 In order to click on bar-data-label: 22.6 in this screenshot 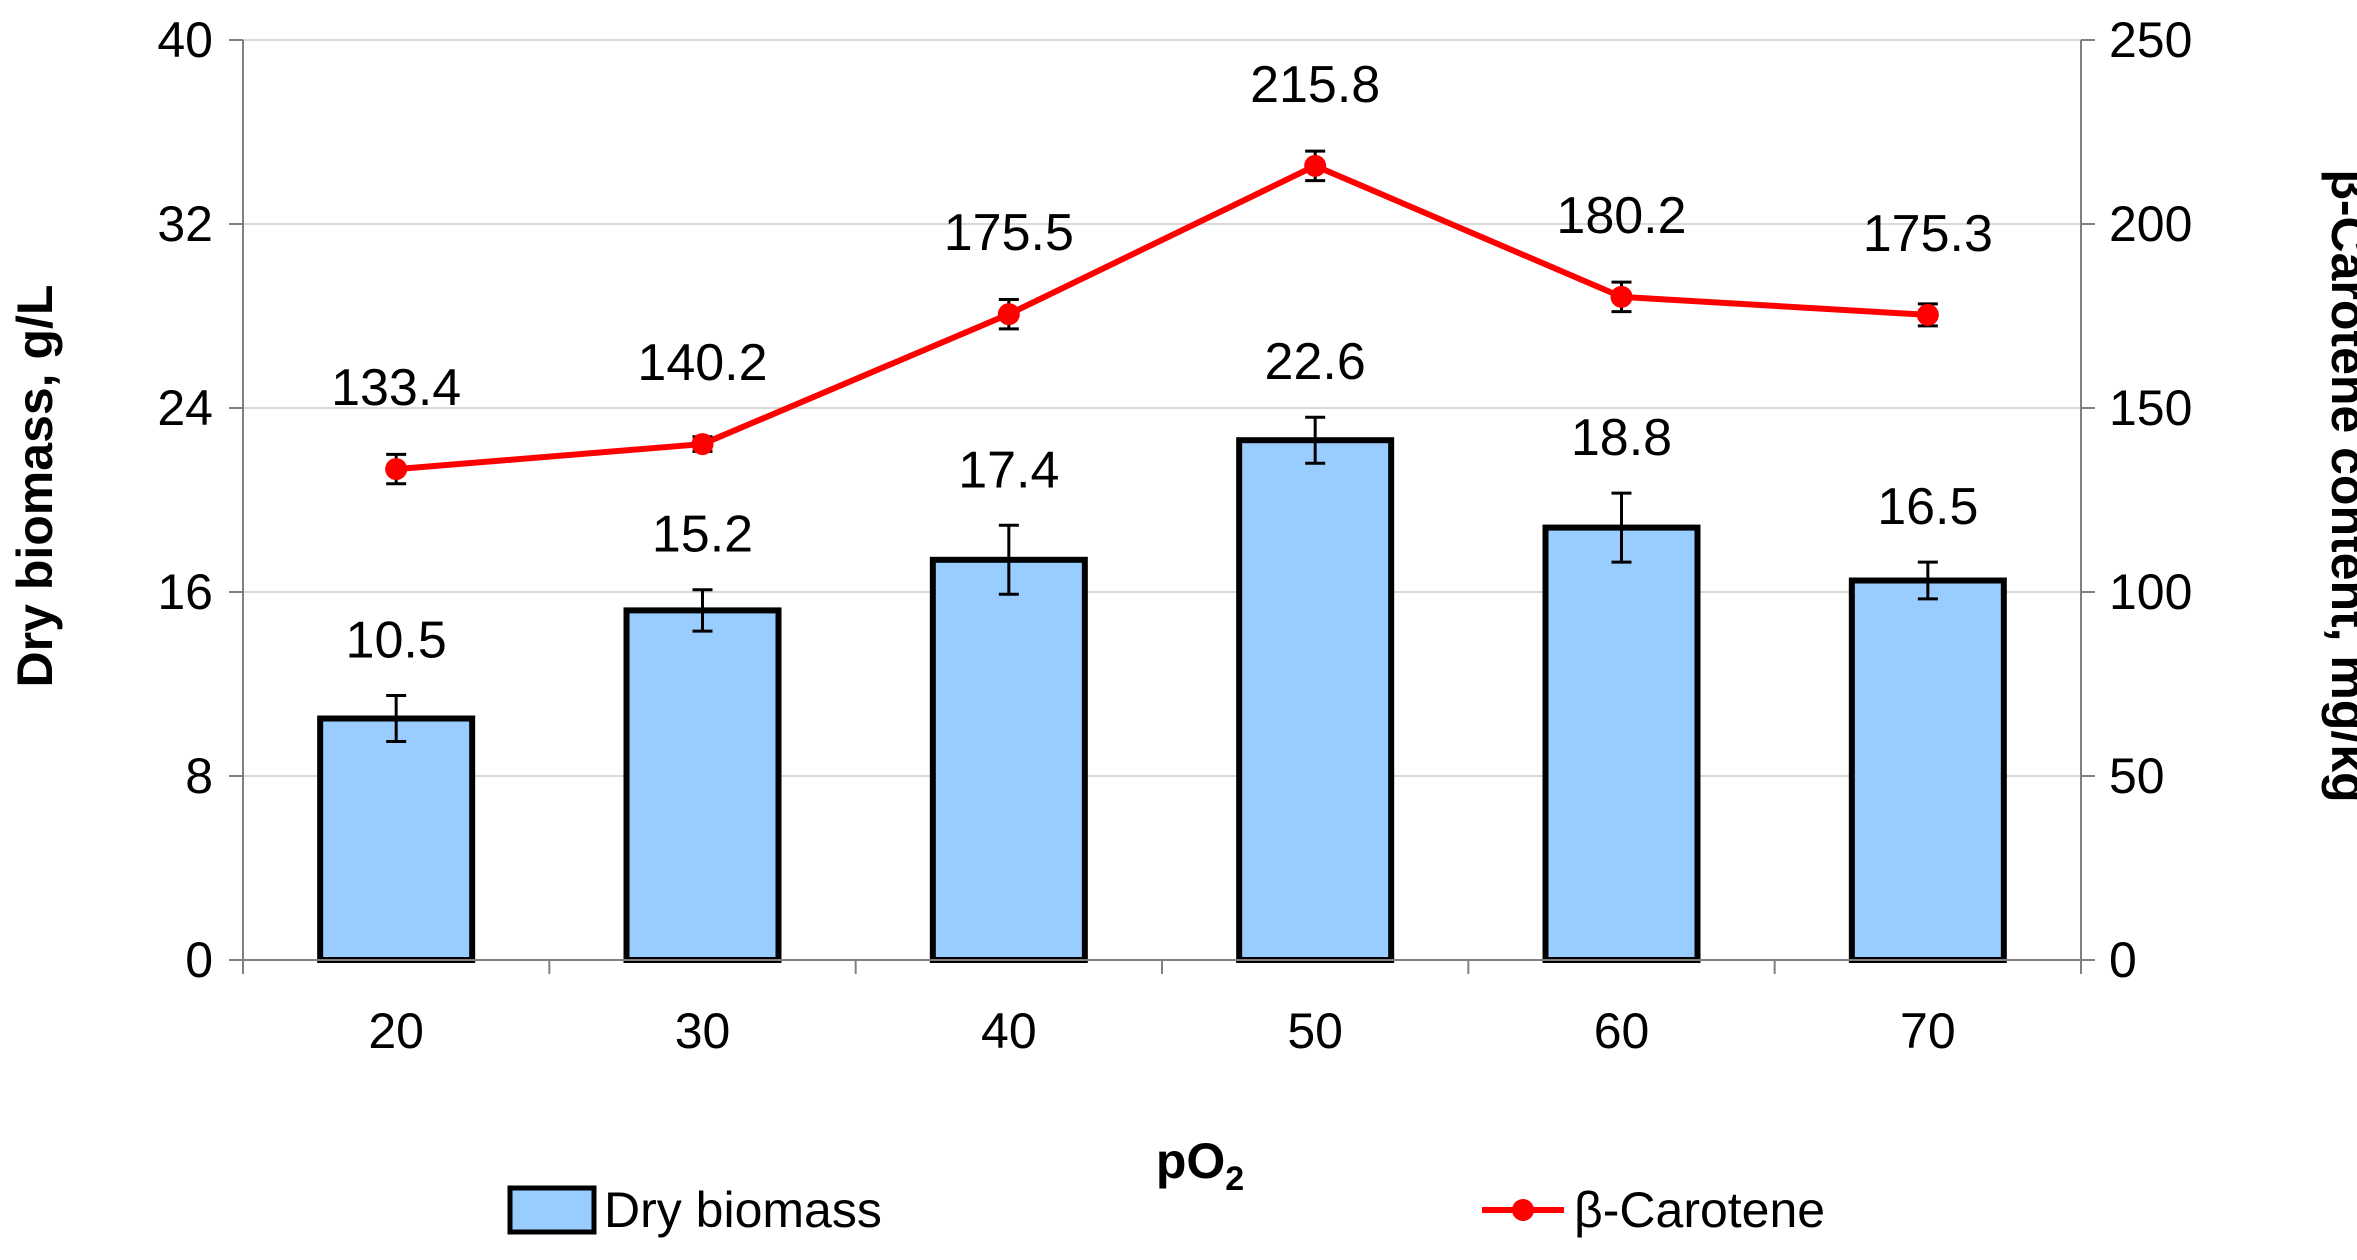, I will do `click(1315, 362)`.